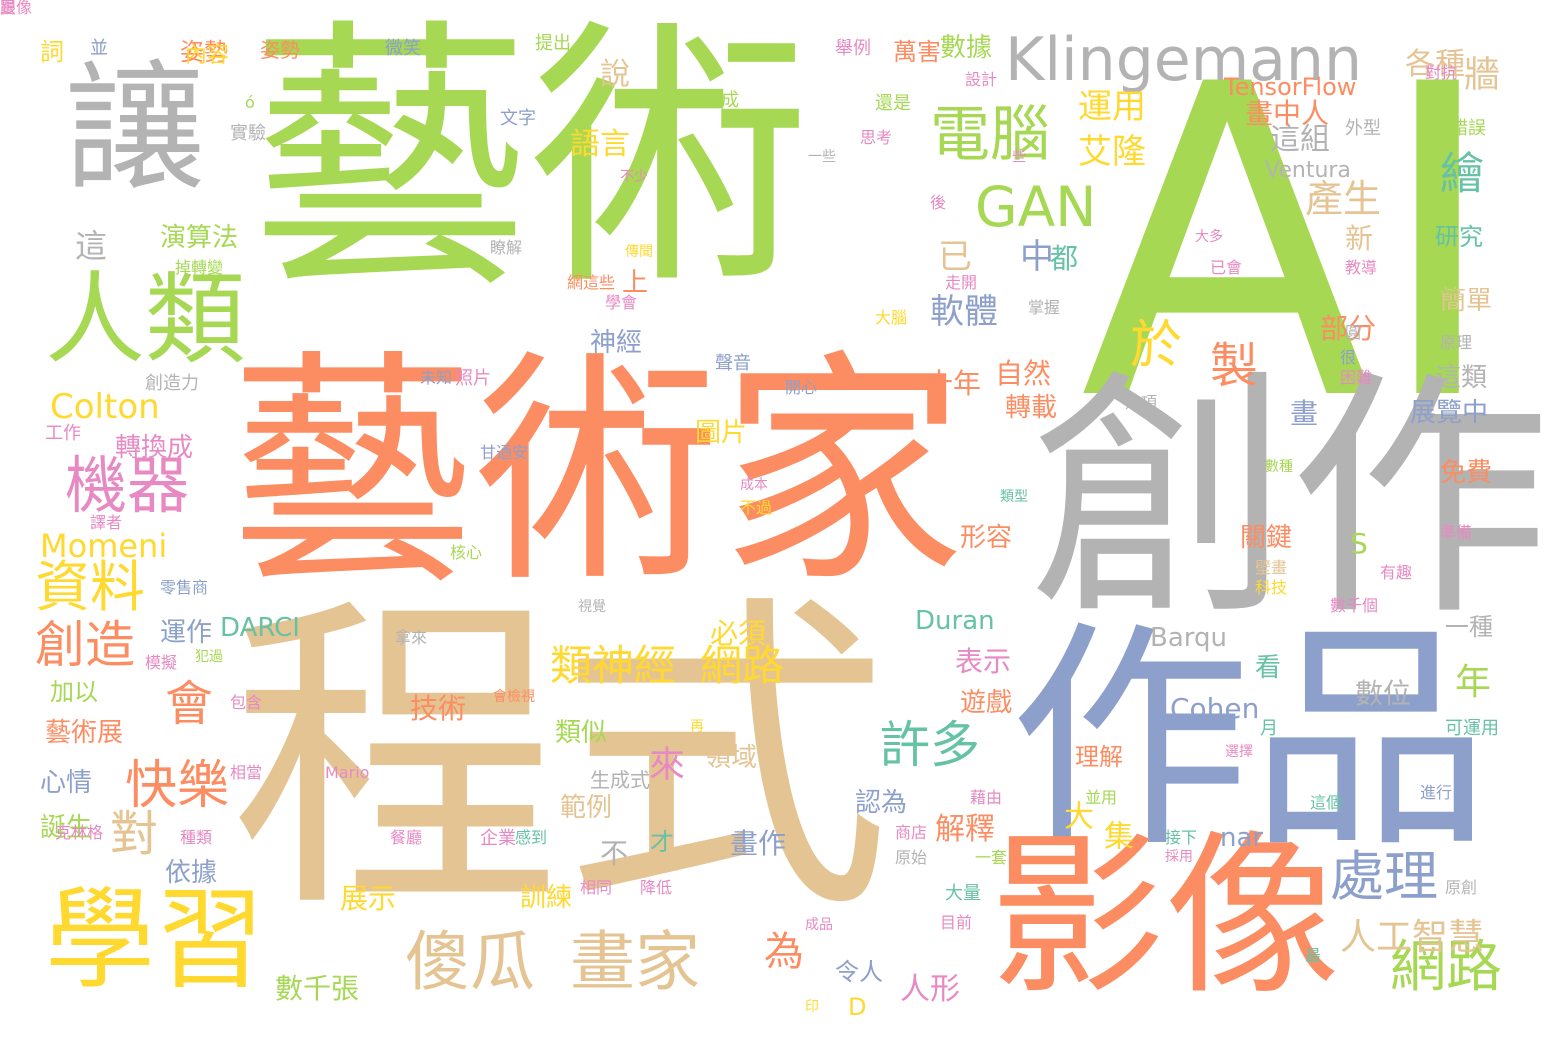 This screenshot has height=1052, width=1548. What do you see at coordinates (1290, 87) in the screenshot?
I see `cloud-word: TensorFlow` at bounding box center [1290, 87].